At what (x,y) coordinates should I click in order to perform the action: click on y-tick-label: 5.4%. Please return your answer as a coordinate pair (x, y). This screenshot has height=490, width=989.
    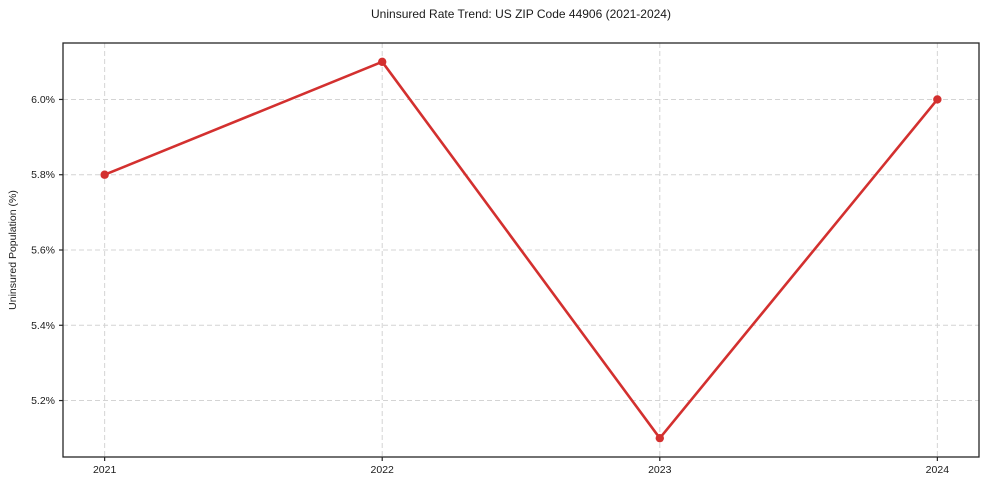
    Looking at the image, I should click on (43, 326).